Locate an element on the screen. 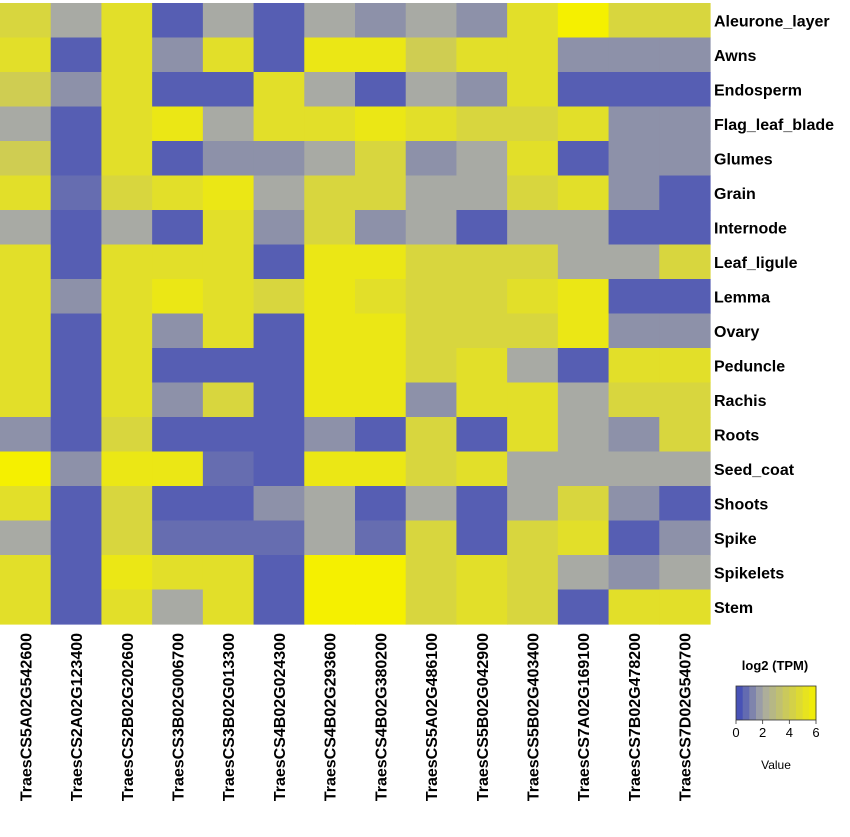  row-label: Seed_coat is located at coordinates (754, 470).